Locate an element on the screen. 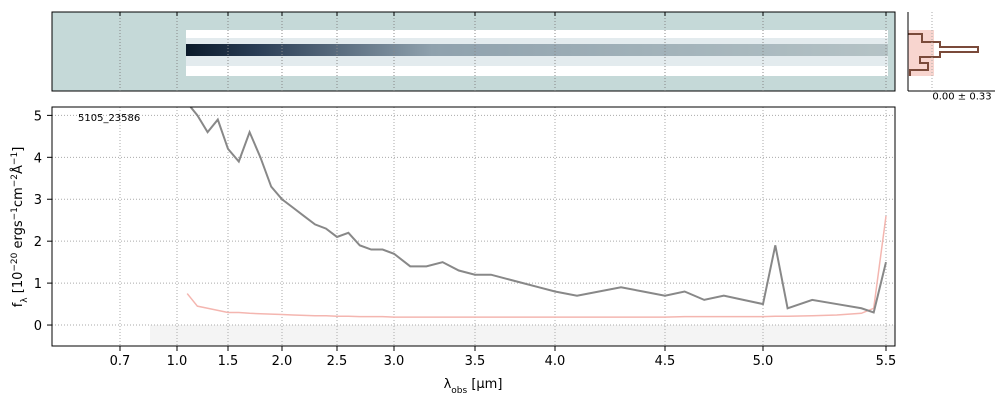 The width and height of the screenshot is (1000, 404). label-part: f is located at coordinates (18, 304).